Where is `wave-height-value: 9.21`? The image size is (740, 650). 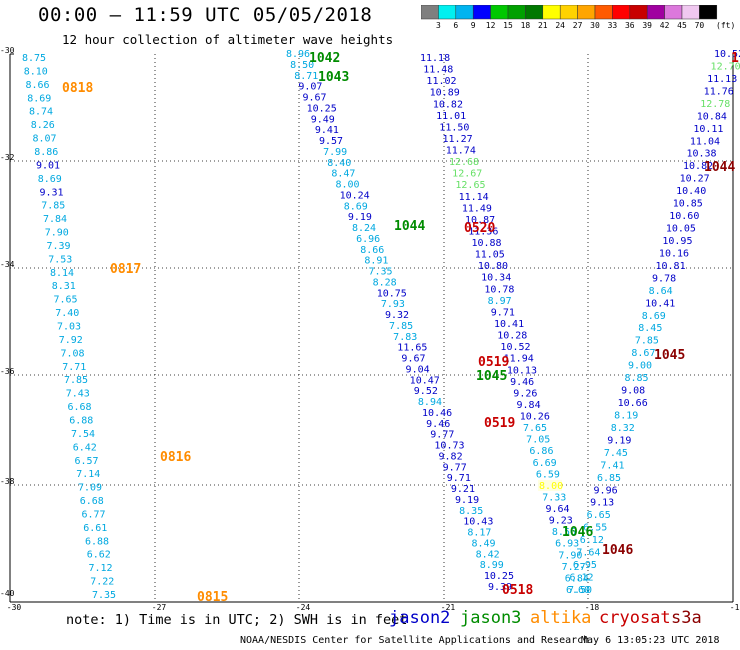 wave-height-value: 9.21 is located at coordinates (463, 489).